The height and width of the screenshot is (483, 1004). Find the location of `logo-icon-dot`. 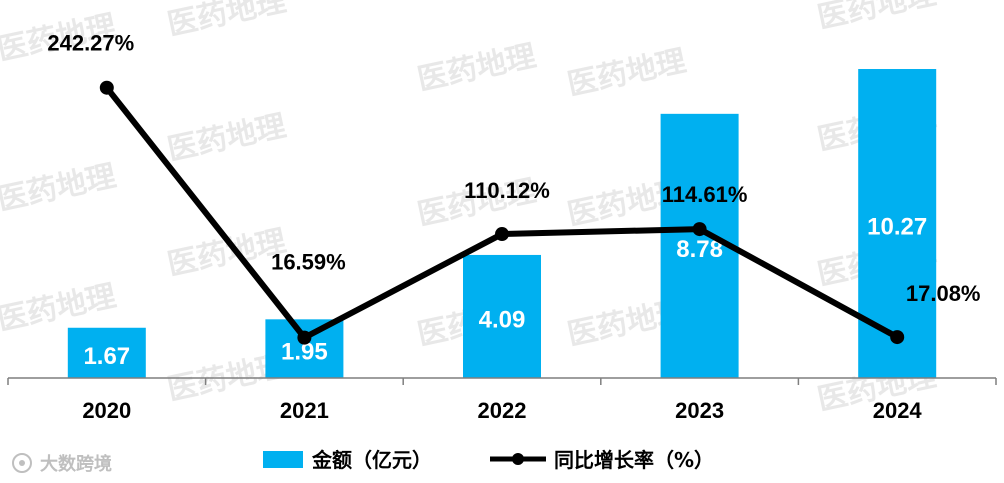

logo-icon-dot is located at coordinates (22, 463).